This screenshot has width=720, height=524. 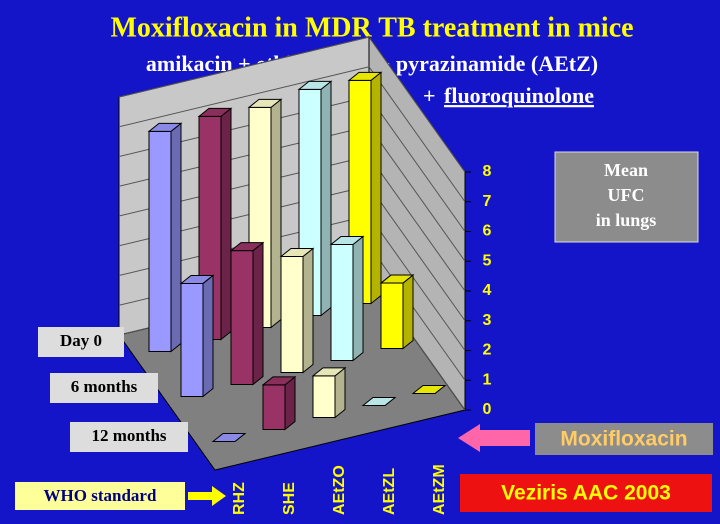 What do you see at coordinates (487, 379) in the screenshot?
I see `y-tick-label: 1` at bounding box center [487, 379].